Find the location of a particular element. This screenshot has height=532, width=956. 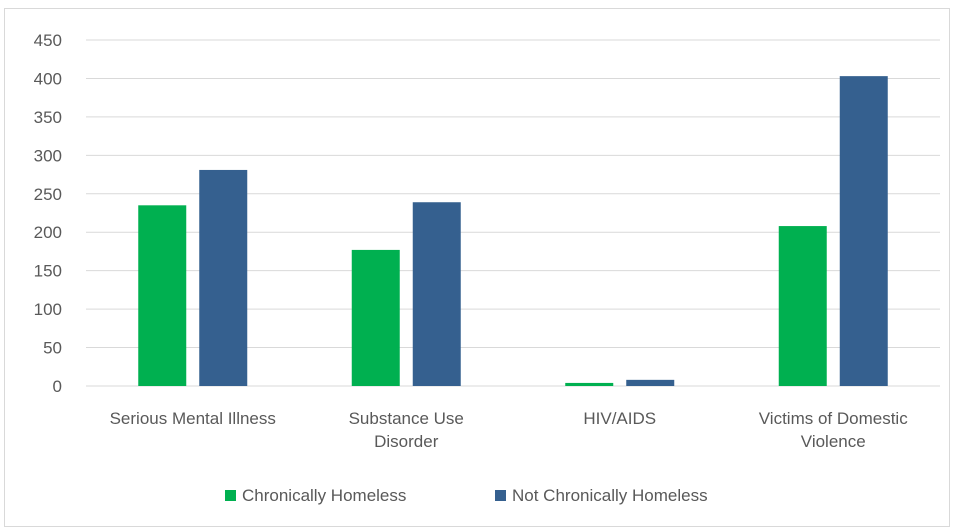

y-tick-label: 300 is located at coordinates (48, 155).